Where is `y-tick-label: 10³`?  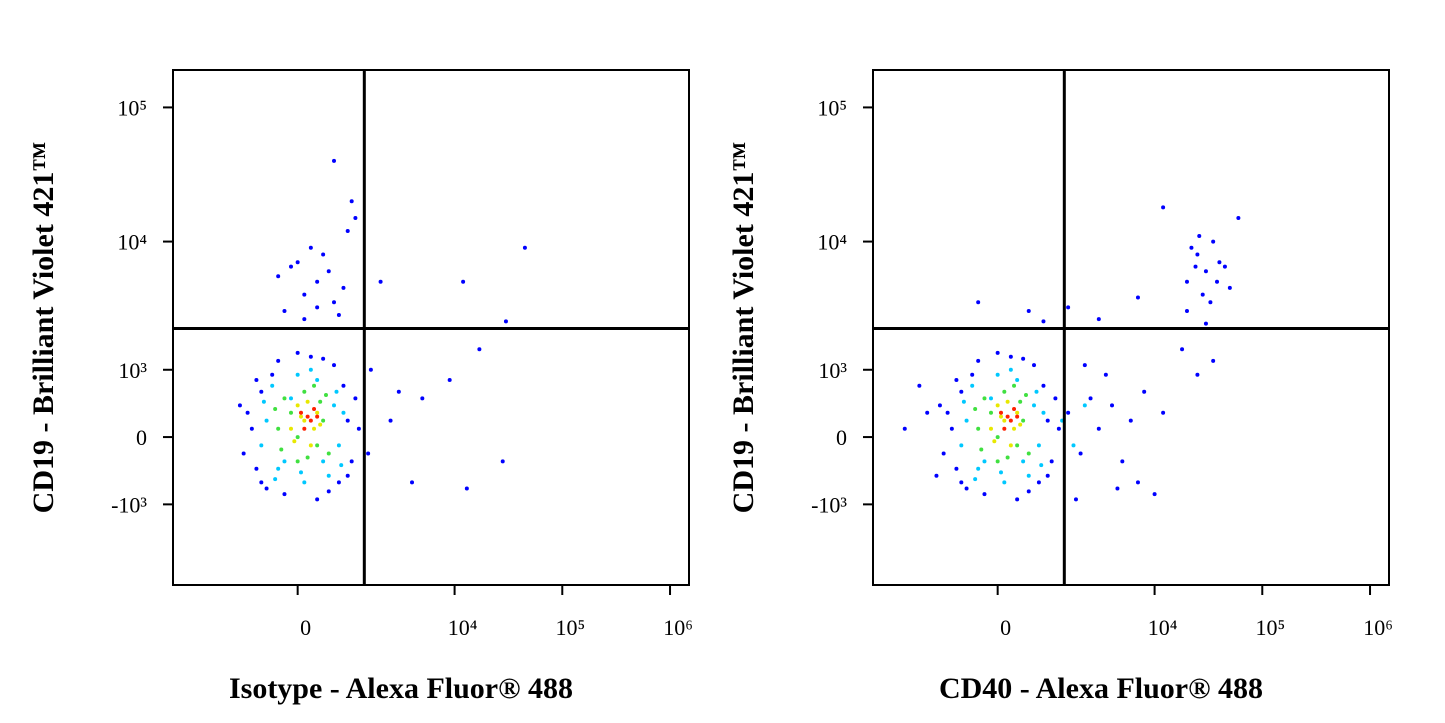
y-tick-label: 10³ is located at coordinates (132, 370).